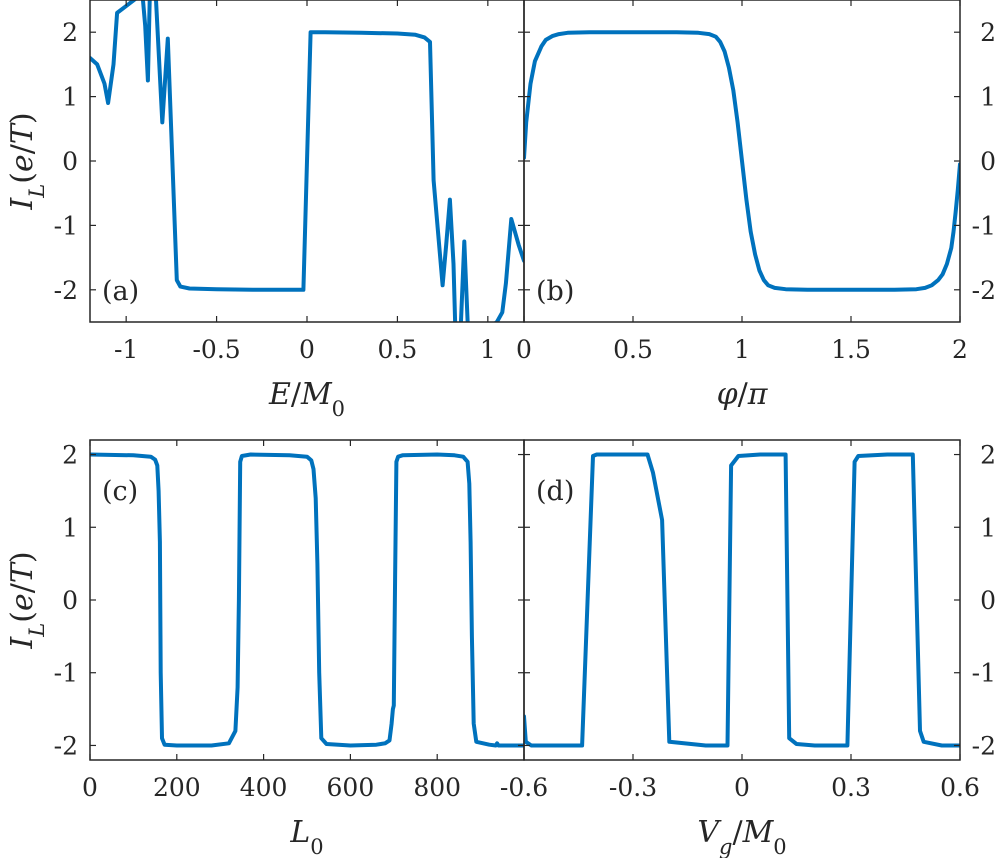 Image resolution: width=1000 pixels, height=858 pixels. I want to click on series-line-b, so click(742, 161).